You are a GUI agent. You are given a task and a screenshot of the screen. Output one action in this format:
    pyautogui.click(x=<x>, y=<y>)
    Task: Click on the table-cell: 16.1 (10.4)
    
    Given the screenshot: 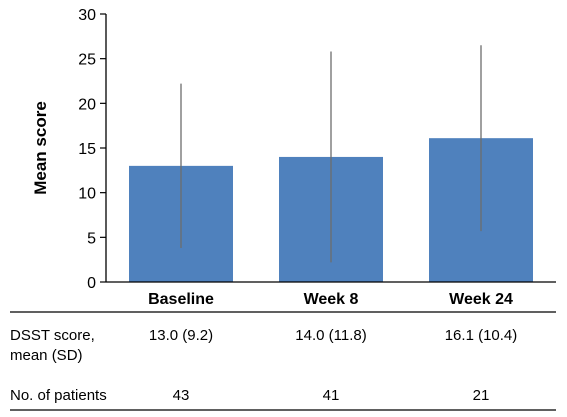 What is the action you would take?
    pyautogui.click(x=481, y=335)
    